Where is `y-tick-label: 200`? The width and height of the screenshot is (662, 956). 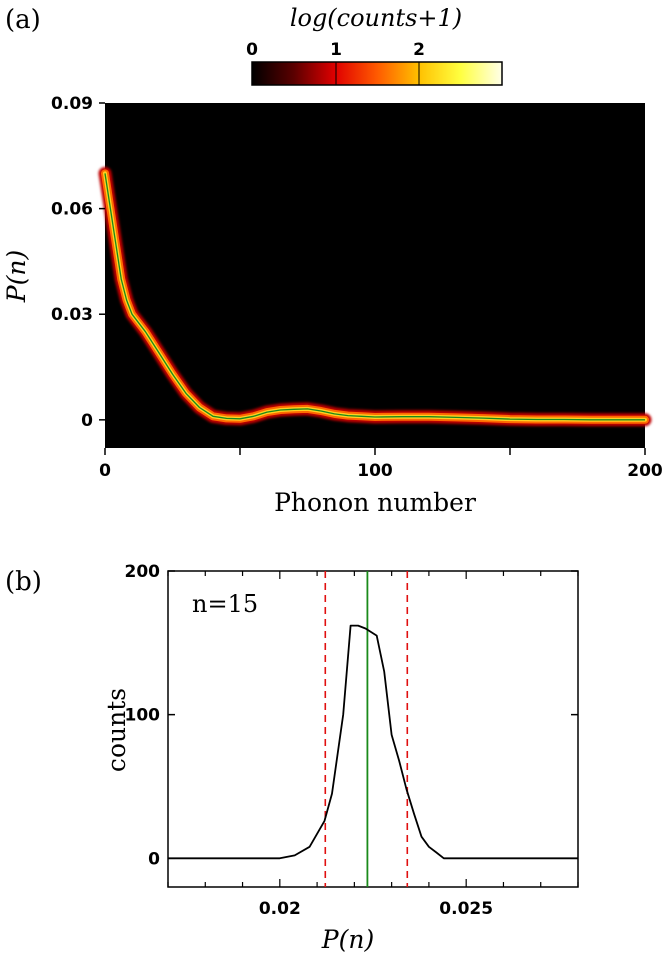 y-tick-label: 200 is located at coordinates (143, 572).